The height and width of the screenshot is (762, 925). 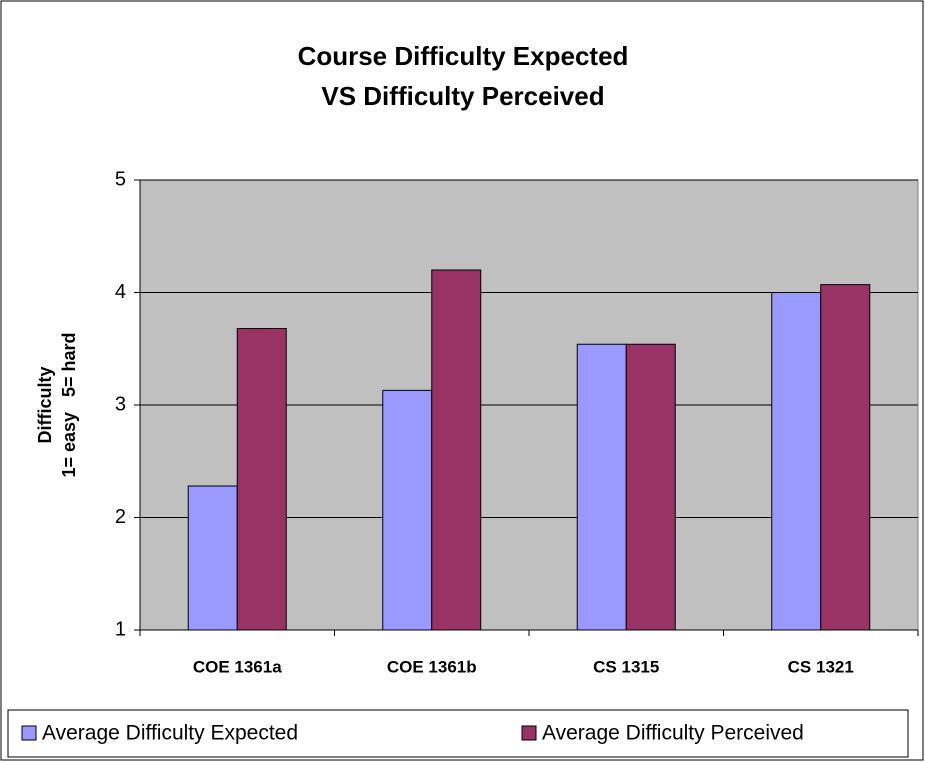 I want to click on y-tick-label: 5, so click(x=120, y=179).